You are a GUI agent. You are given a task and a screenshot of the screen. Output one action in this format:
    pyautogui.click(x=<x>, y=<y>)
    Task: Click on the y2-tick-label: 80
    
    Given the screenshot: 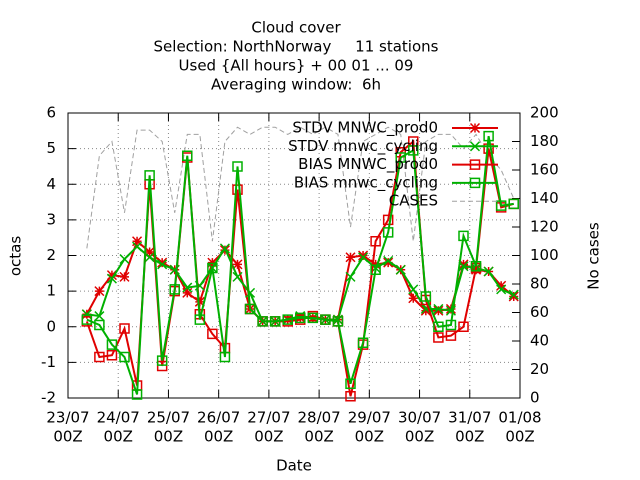 What is the action you would take?
    pyautogui.click(x=539, y=284)
    